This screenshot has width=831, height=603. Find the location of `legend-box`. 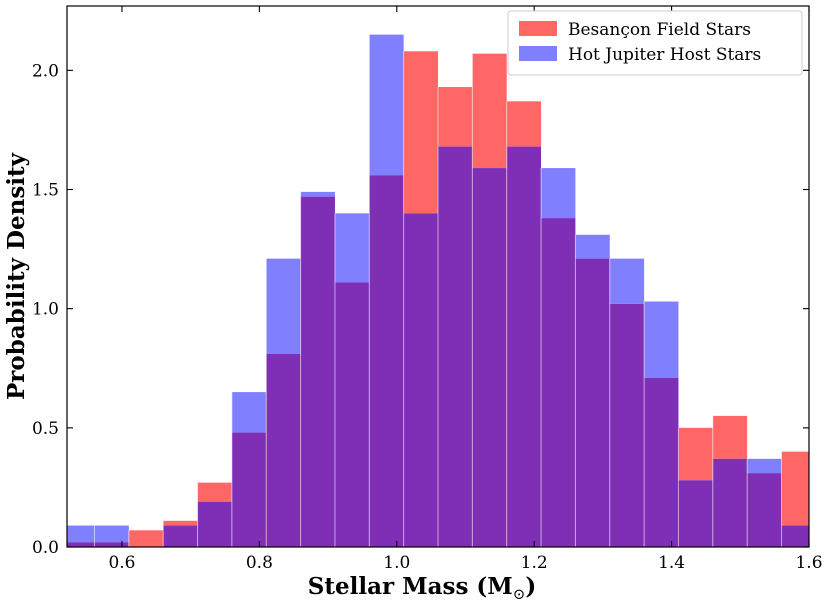

legend-box is located at coordinates (655, 43).